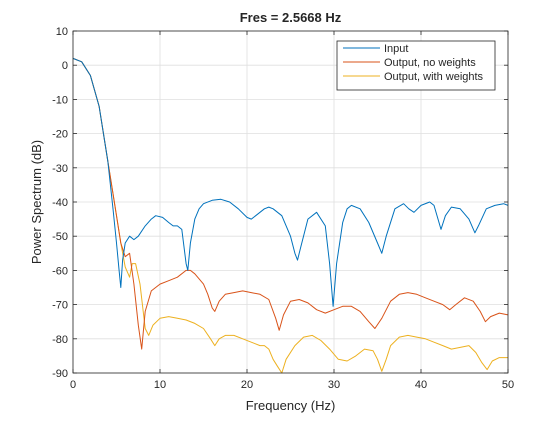  I want to click on y-tick-label: -50, so click(60, 237).